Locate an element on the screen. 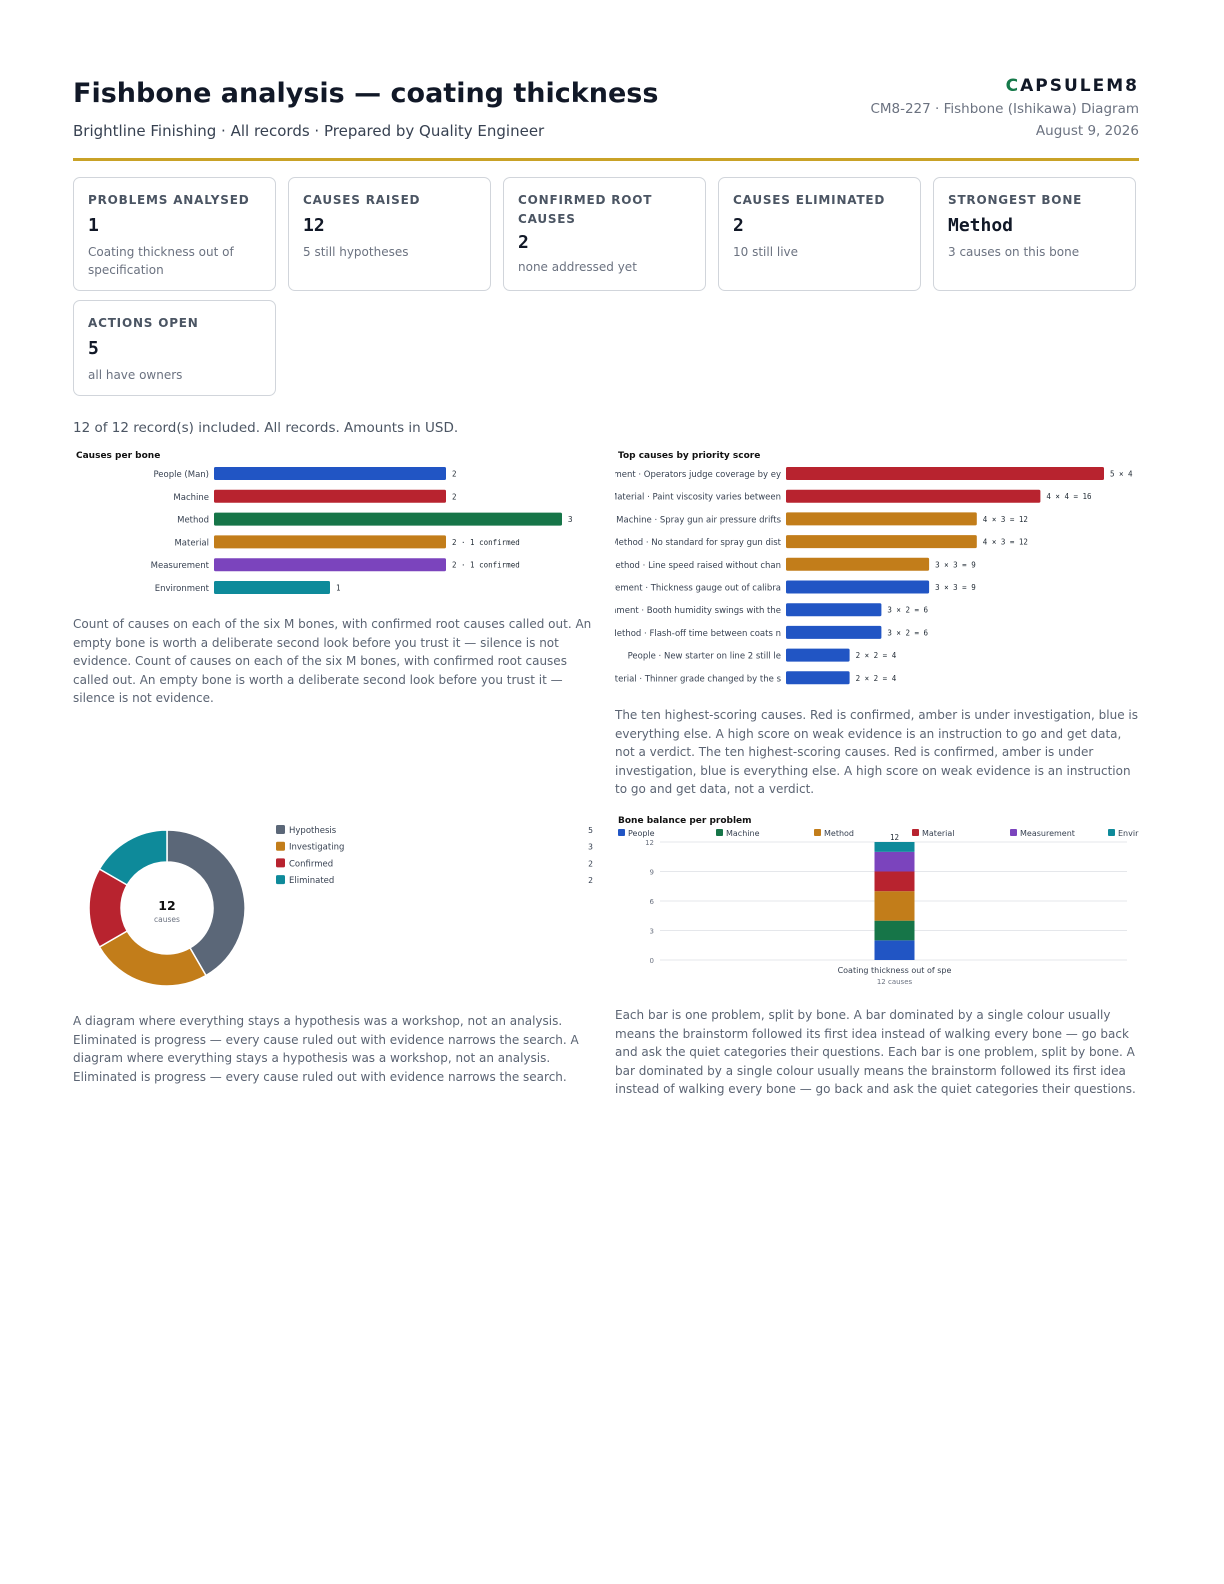  legend-label: Eliminated is located at coordinates (311, 881).